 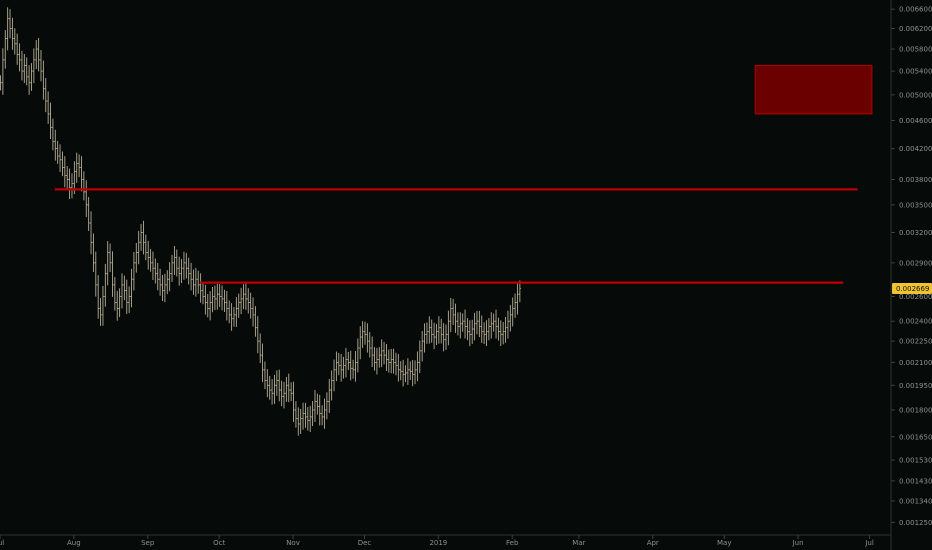 What do you see at coordinates (74, 543) in the screenshot?
I see `x-tick-label: Aug` at bounding box center [74, 543].